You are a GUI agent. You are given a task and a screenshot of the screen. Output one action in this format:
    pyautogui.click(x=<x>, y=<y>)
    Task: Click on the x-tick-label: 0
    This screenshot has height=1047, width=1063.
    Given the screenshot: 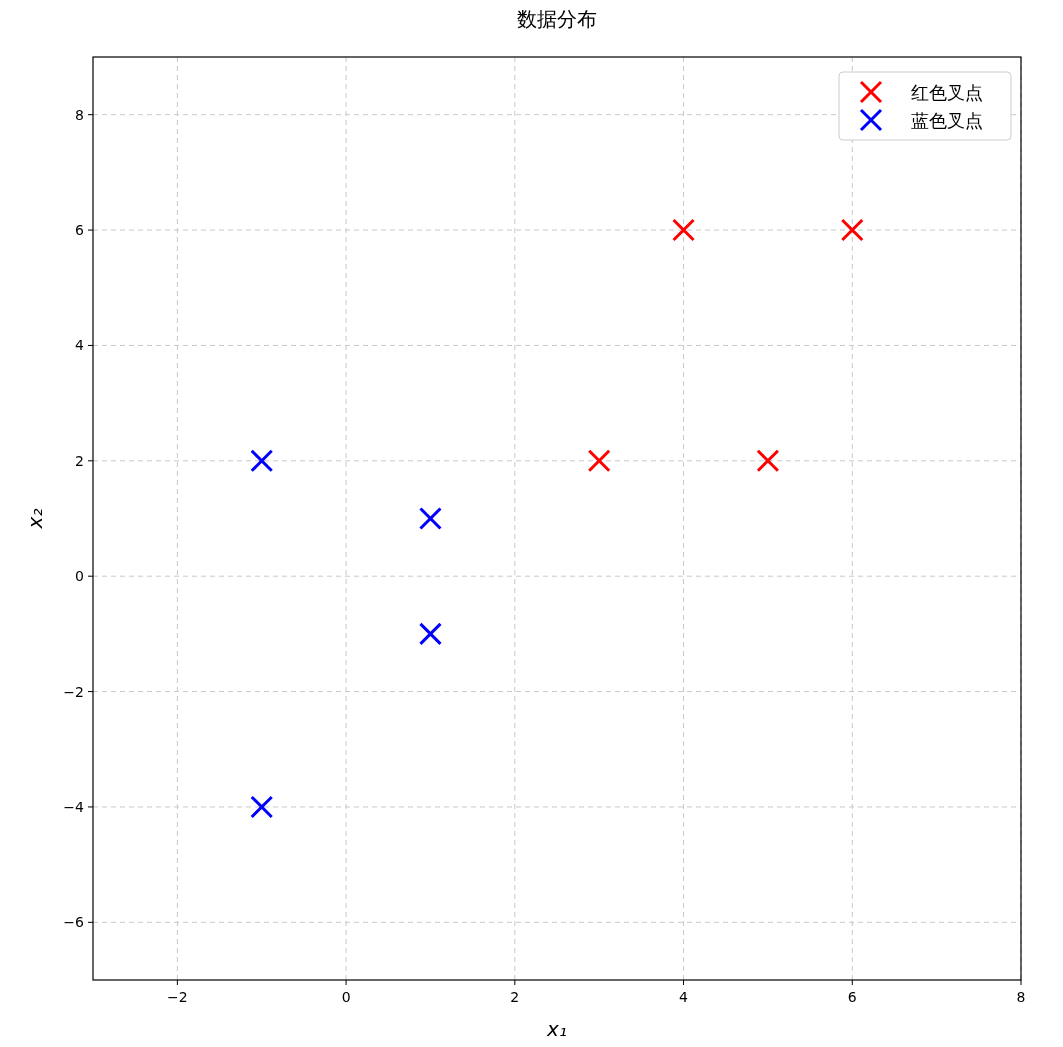 What is the action you would take?
    pyautogui.click(x=346, y=997)
    